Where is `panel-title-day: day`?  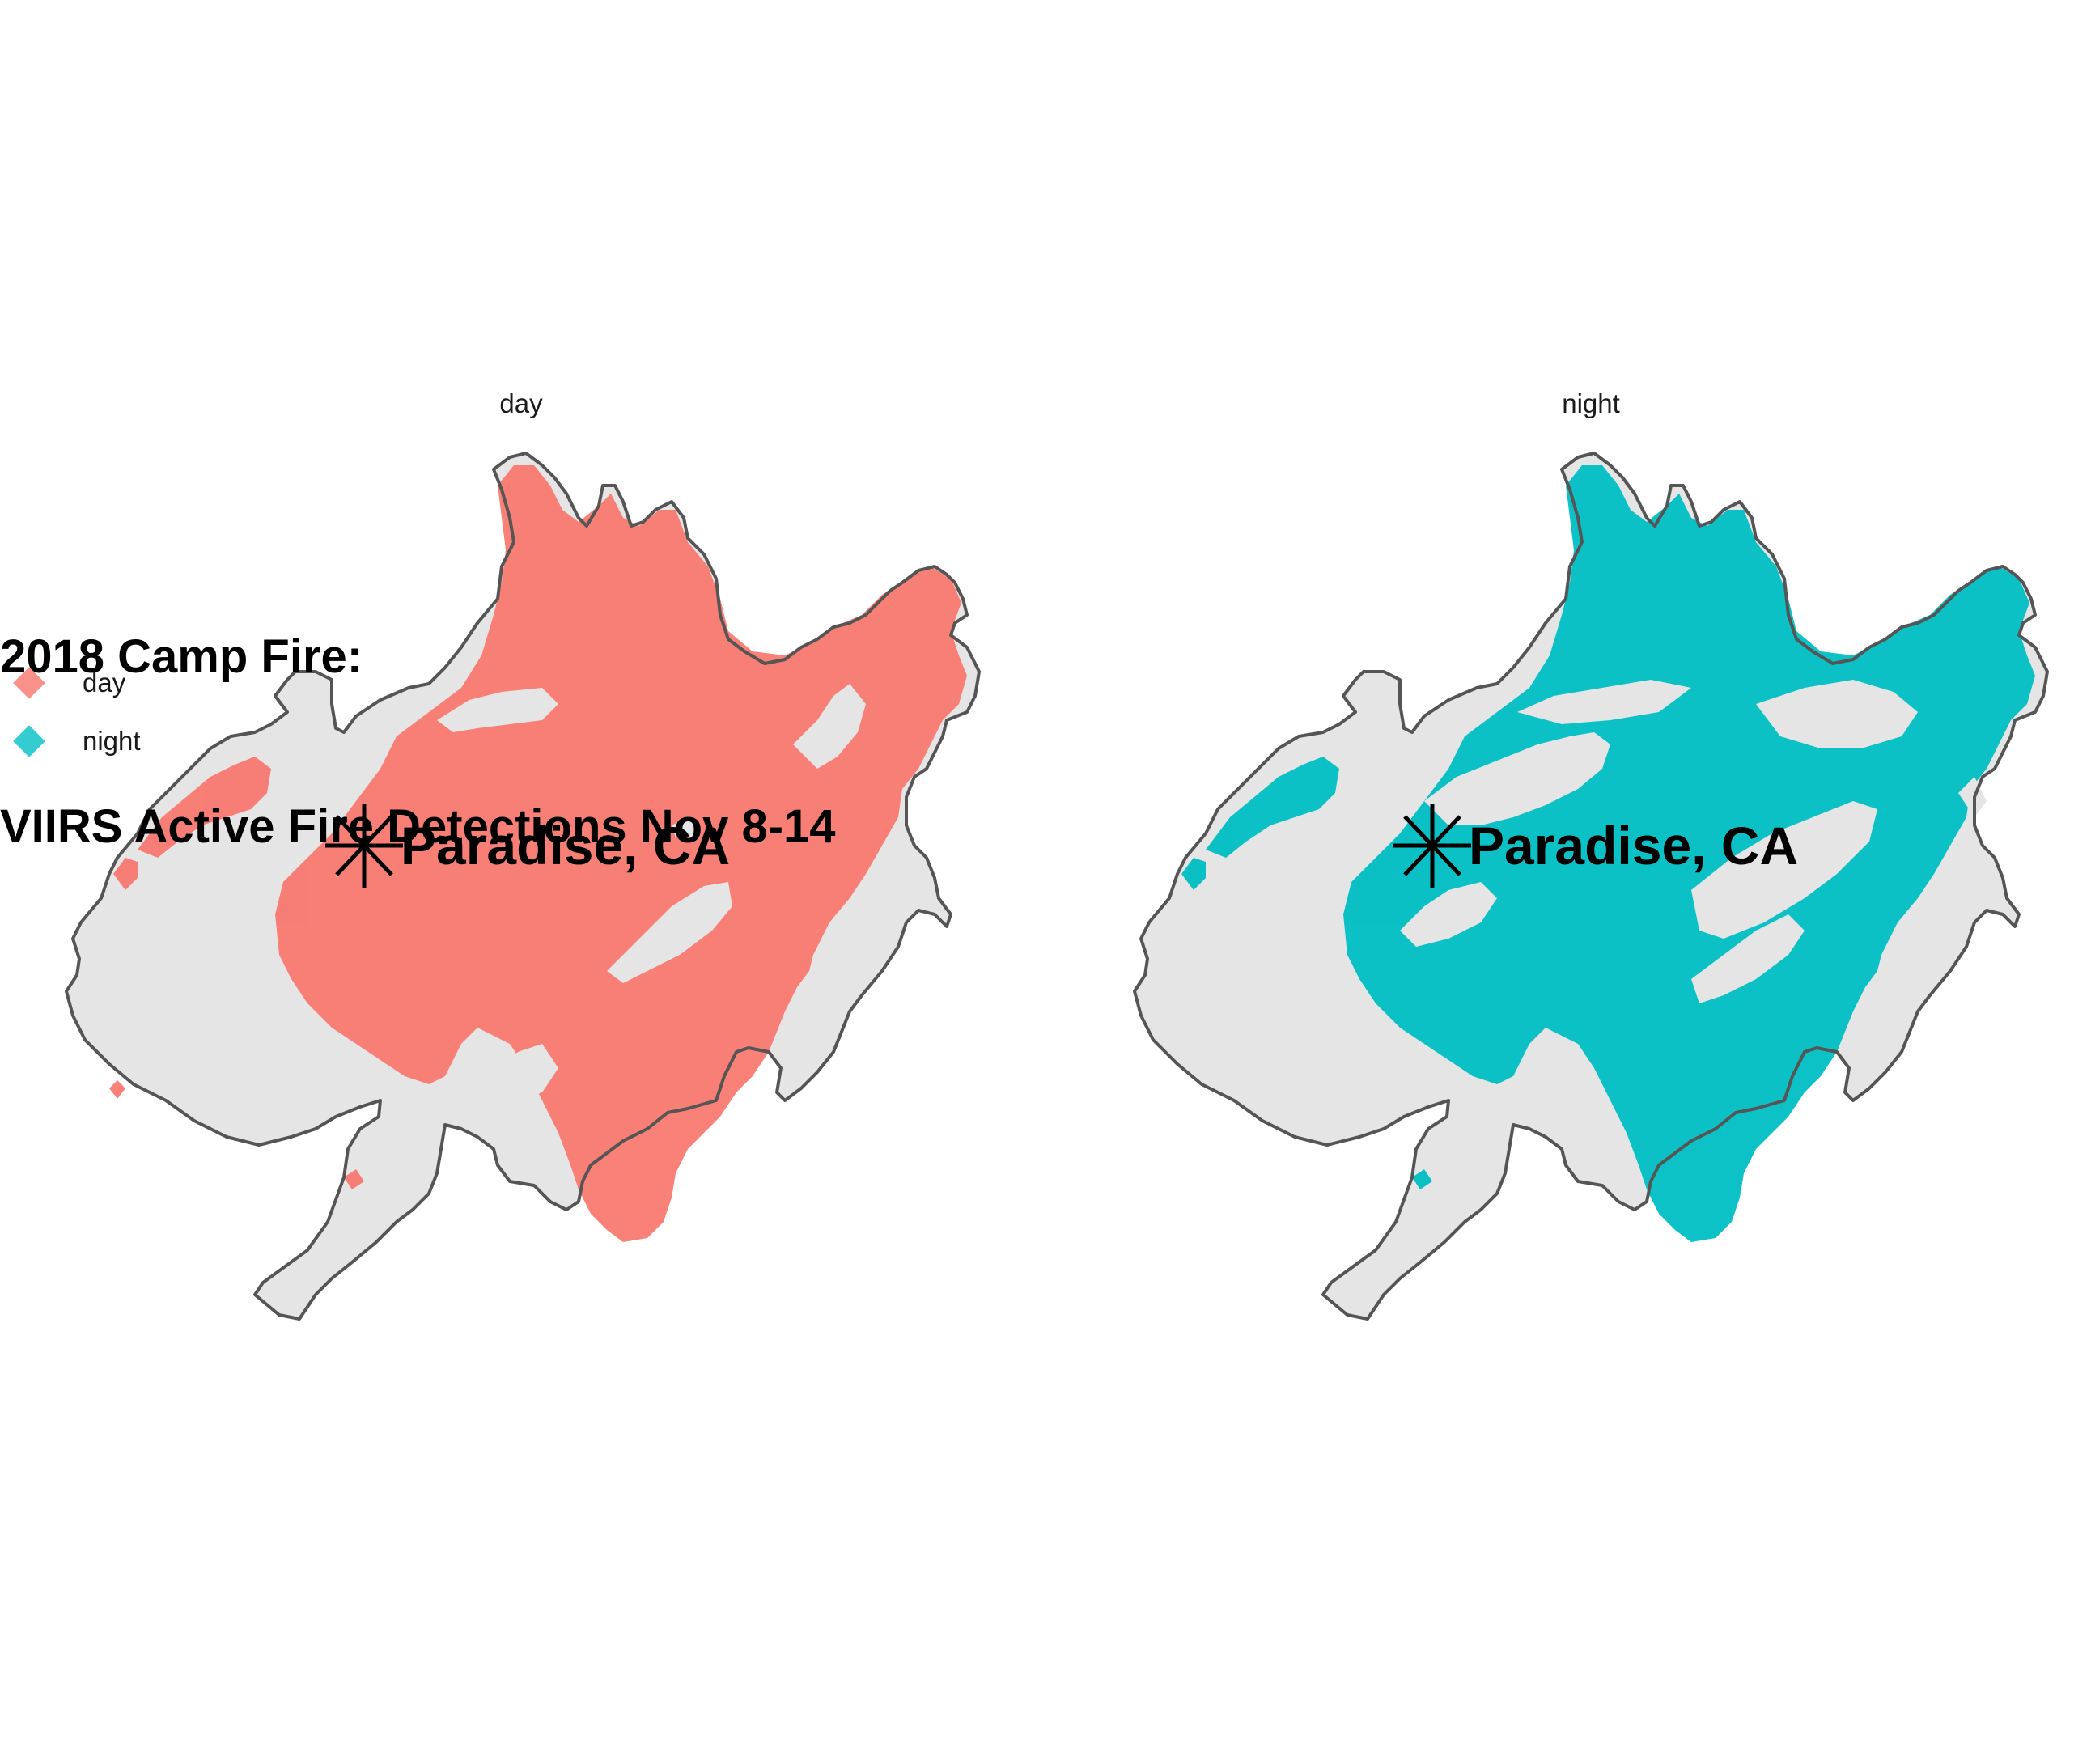 panel-title-day: day is located at coordinates (521, 403).